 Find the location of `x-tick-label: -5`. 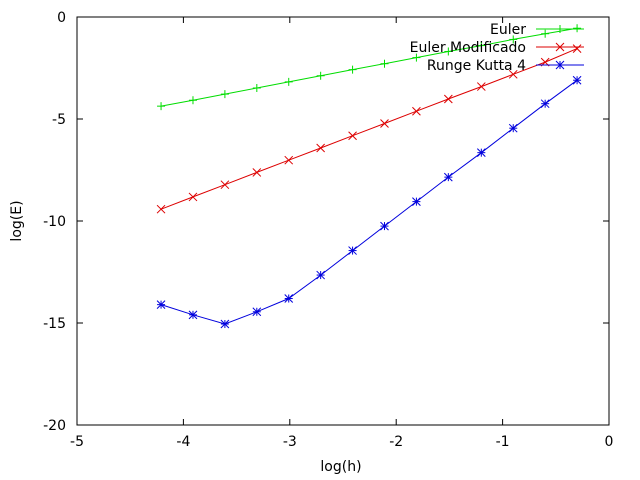

x-tick-label: -5 is located at coordinates (77, 442).